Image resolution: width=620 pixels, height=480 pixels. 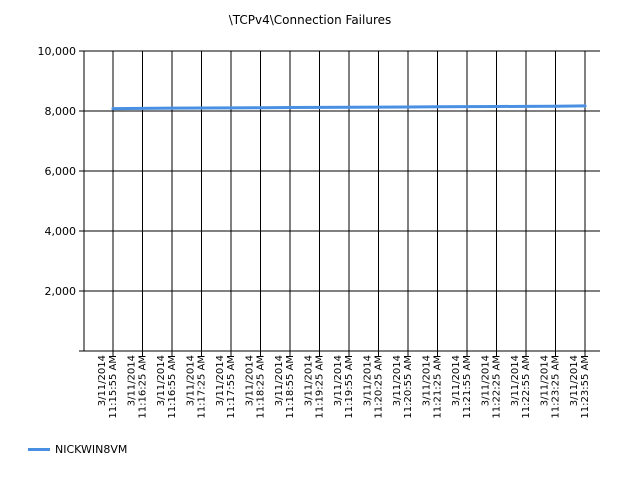 What do you see at coordinates (61, 171) in the screenshot?
I see `y-tick-label: 6,000` at bounding box center [61, 171].